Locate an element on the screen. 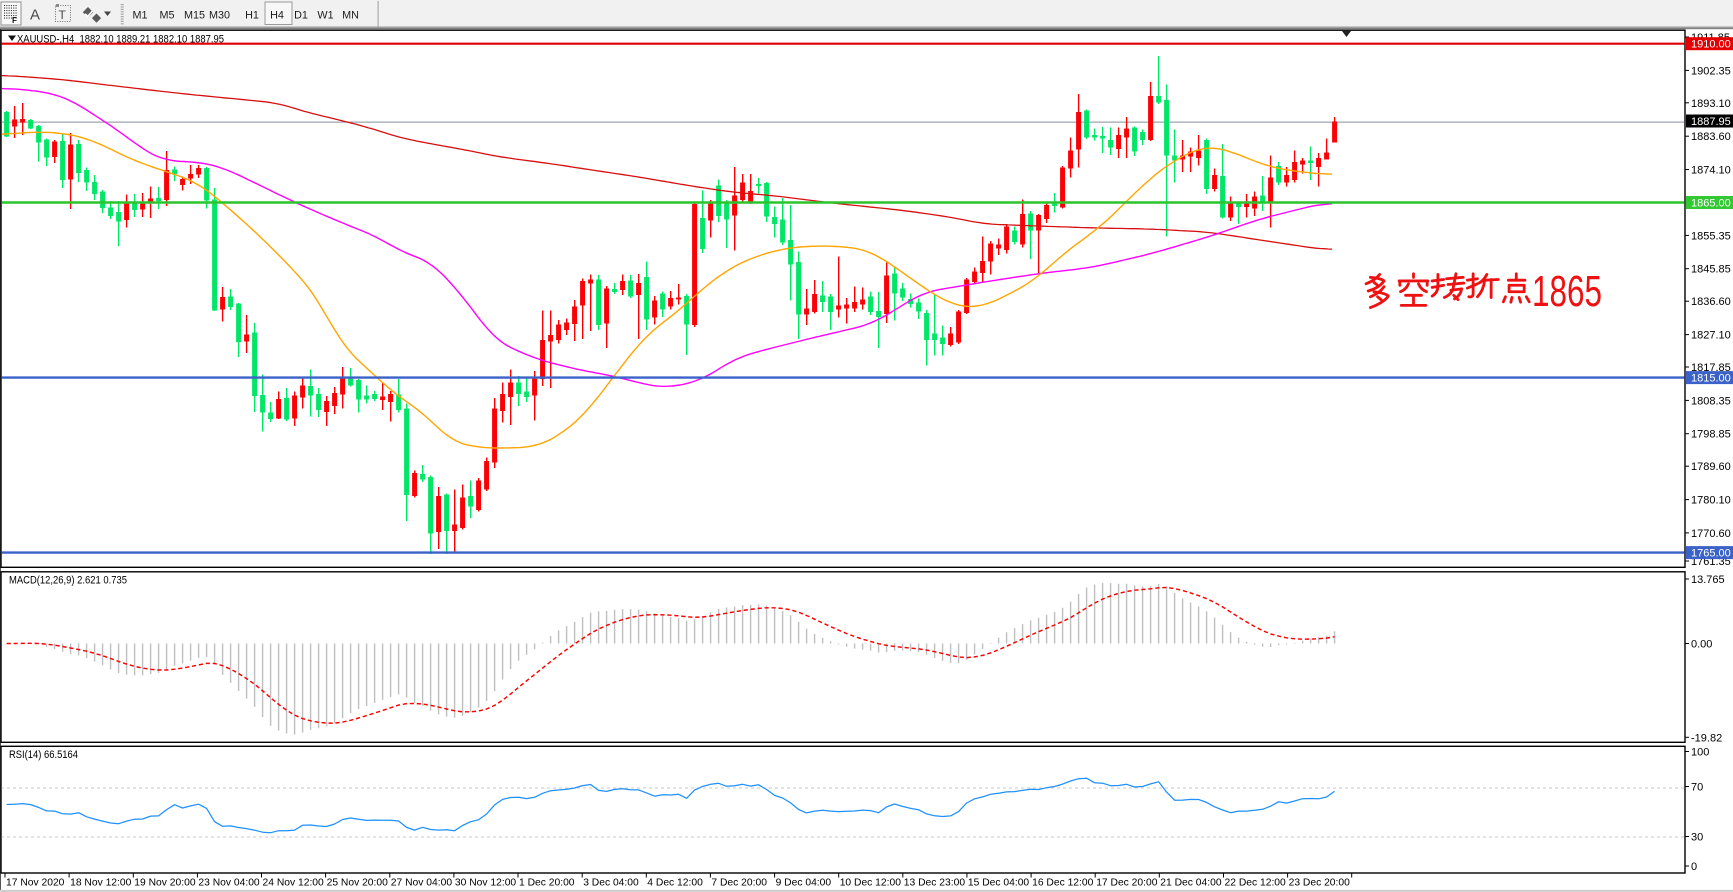 The image size is (1733, 892). svg-text: 19 Nov 20:00 is located at coordinates (165, 883).